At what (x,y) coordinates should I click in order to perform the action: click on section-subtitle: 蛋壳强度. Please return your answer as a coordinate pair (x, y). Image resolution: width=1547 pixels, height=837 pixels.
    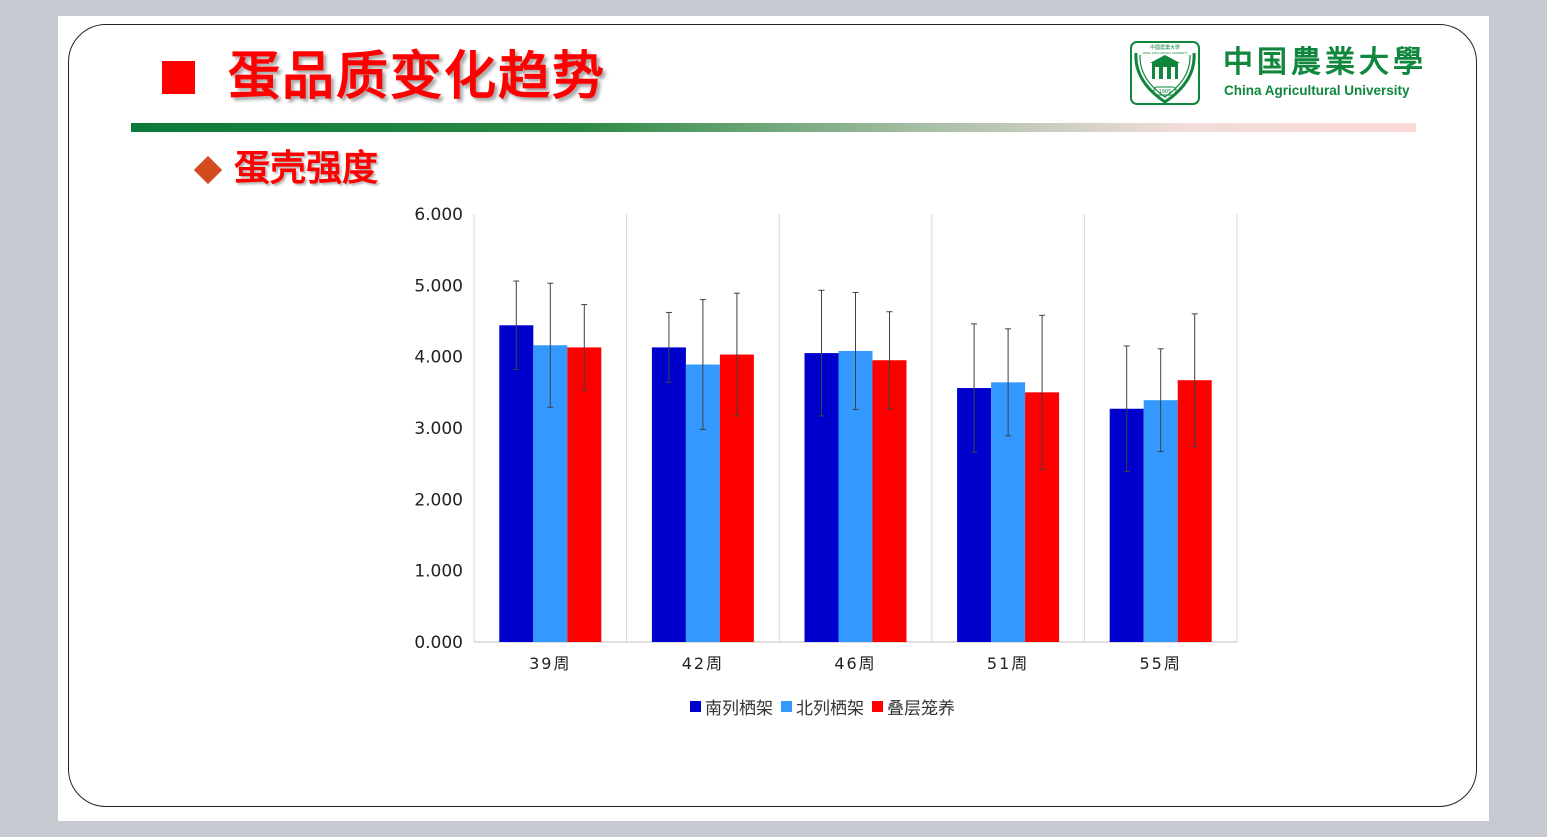
    Looking at the image, I should click on (306, 168).